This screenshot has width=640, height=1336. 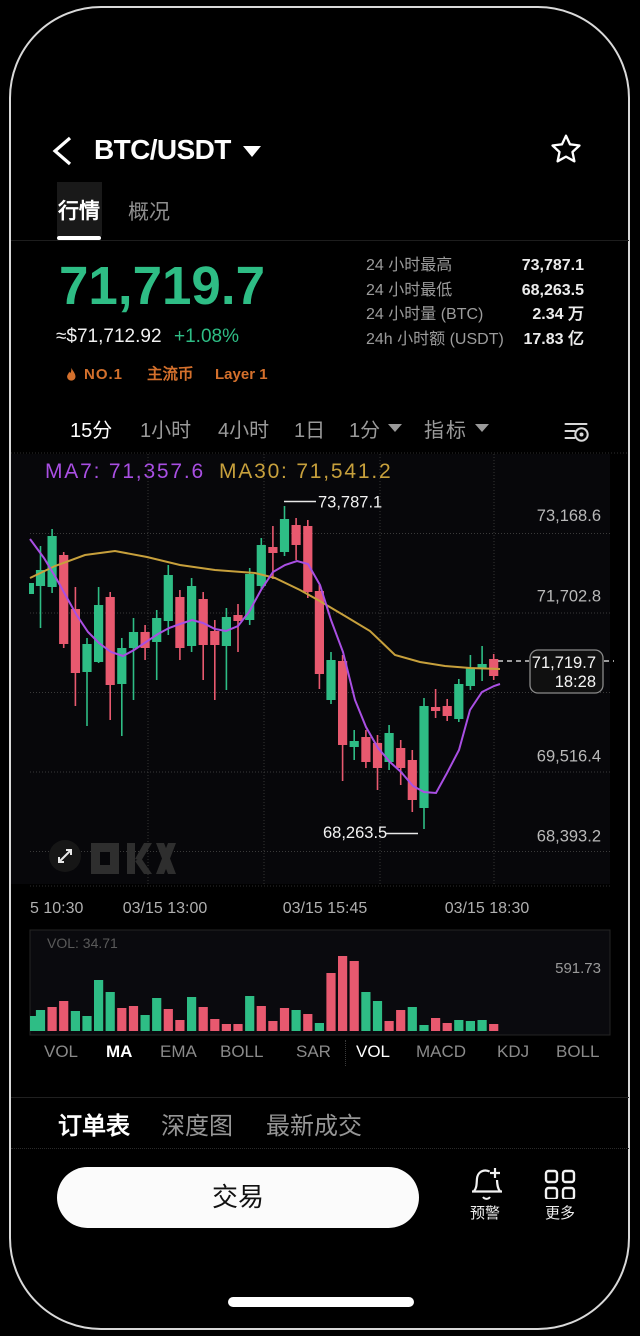 I want to click on svg-text: 68,393.2, so click(x=569, y=837).